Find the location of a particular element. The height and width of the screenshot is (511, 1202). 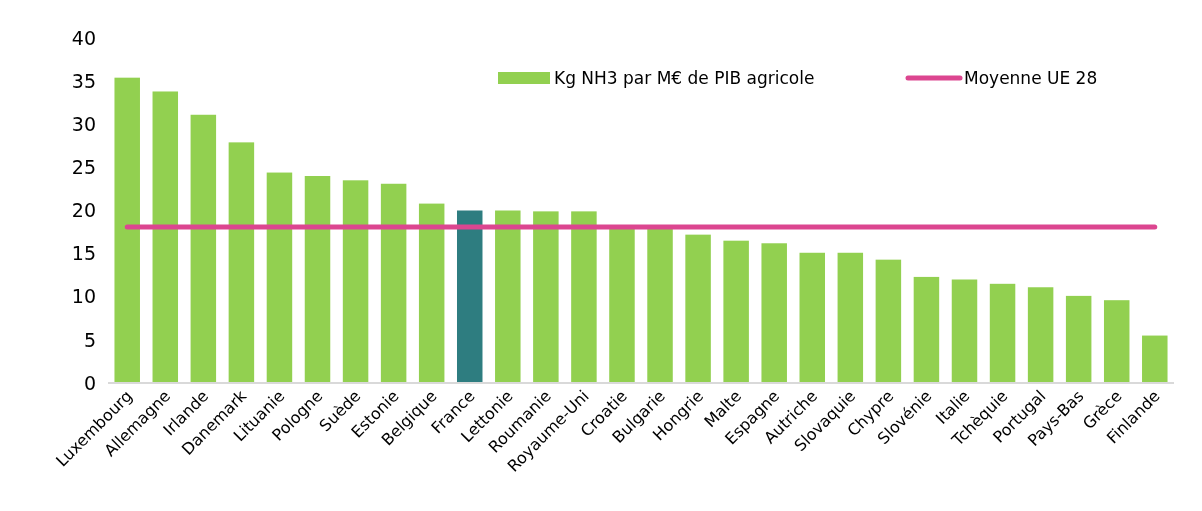

y-tick-label: 25 is located at coordinates (83, 167).